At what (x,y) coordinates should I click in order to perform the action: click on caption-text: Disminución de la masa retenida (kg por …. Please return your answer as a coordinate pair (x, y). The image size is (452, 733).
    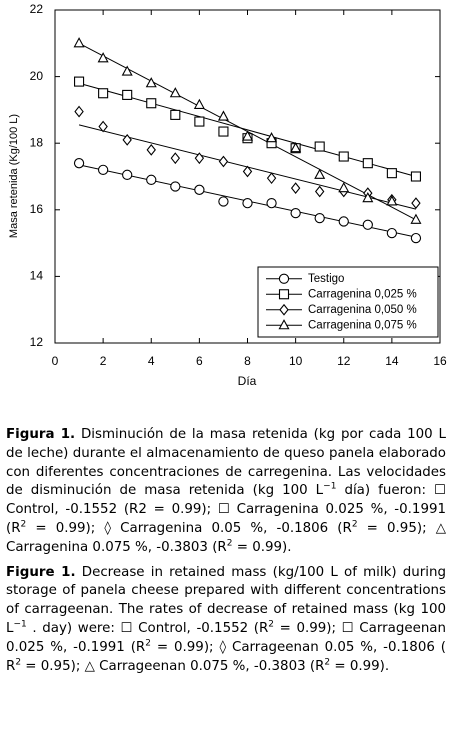
    Looking at the image, I should click on (226, 463).